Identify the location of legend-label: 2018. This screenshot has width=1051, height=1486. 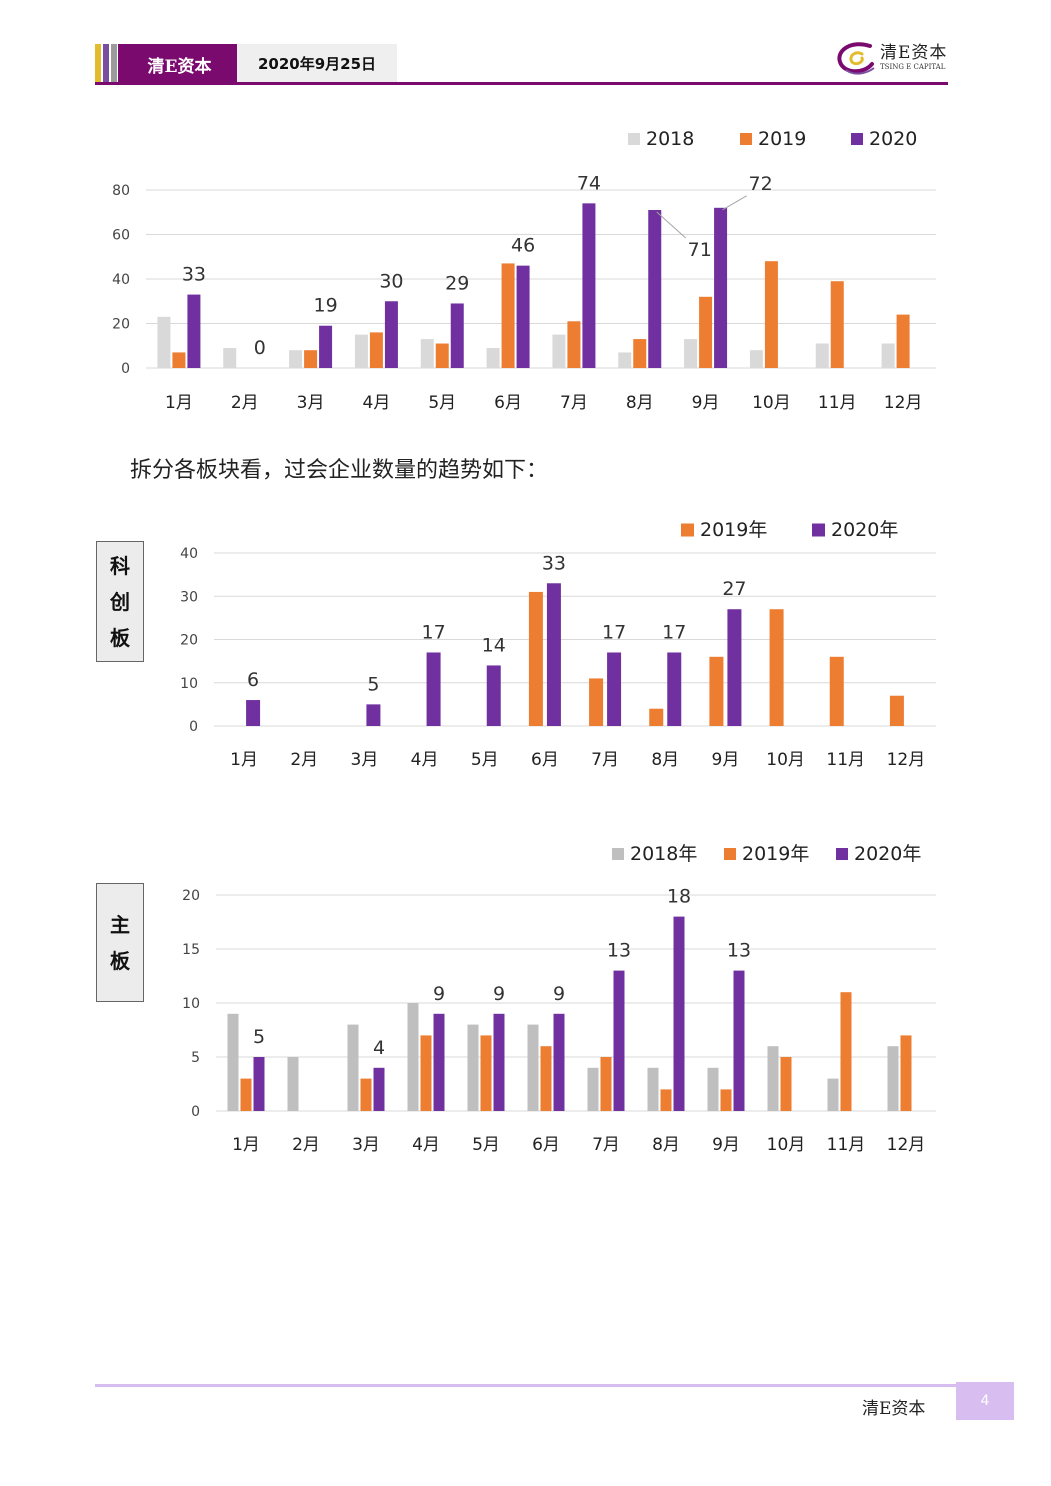
(670, 139).